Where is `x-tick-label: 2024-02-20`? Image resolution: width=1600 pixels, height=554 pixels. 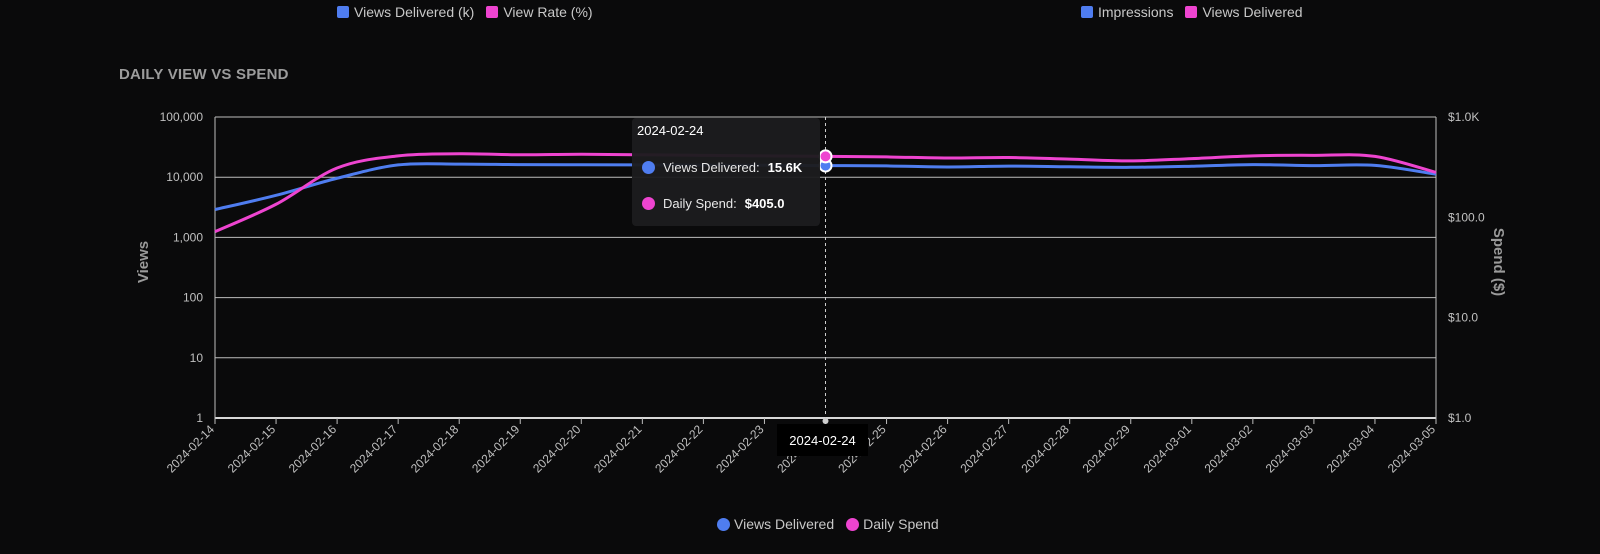 x-tick-label: 2024-02-20 is located at coordinates (557, 449).